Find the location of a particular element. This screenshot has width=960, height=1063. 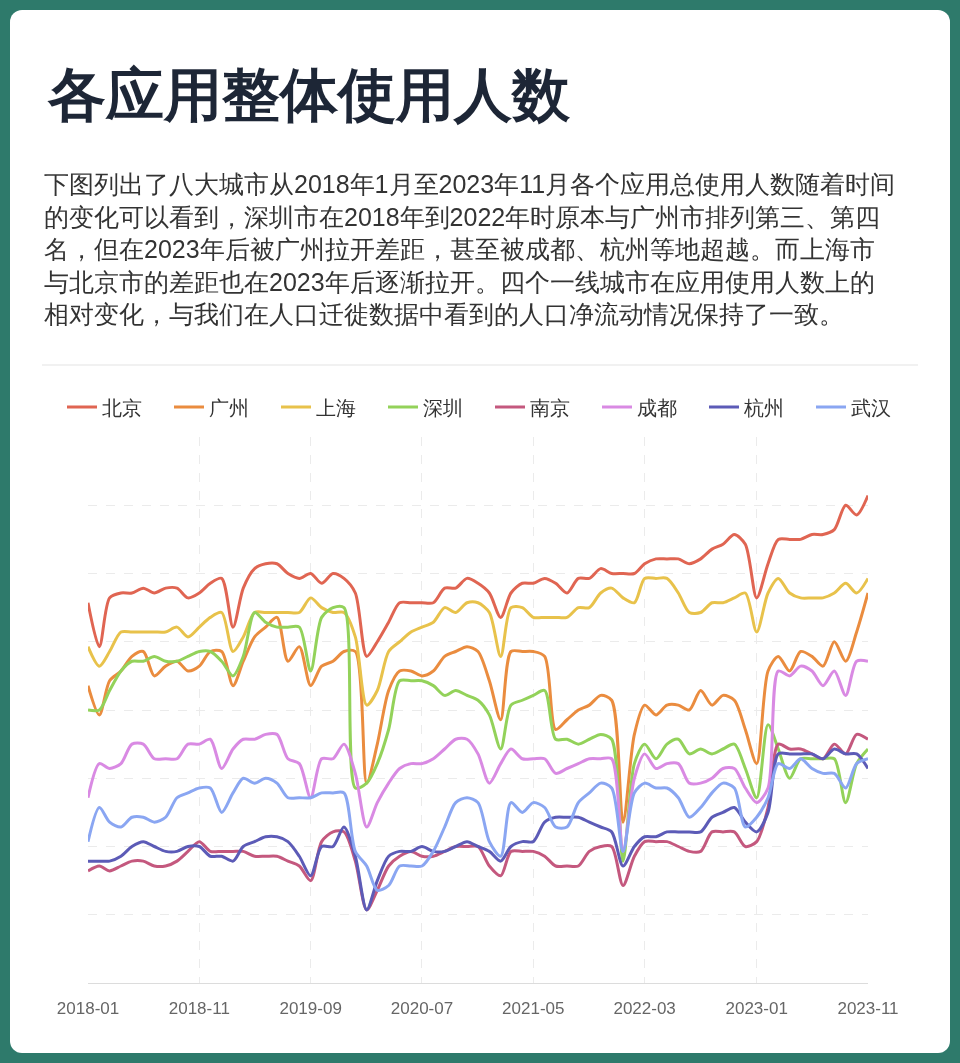

x-tick-label: 2022-03 is located at coordinates (644, 1009).